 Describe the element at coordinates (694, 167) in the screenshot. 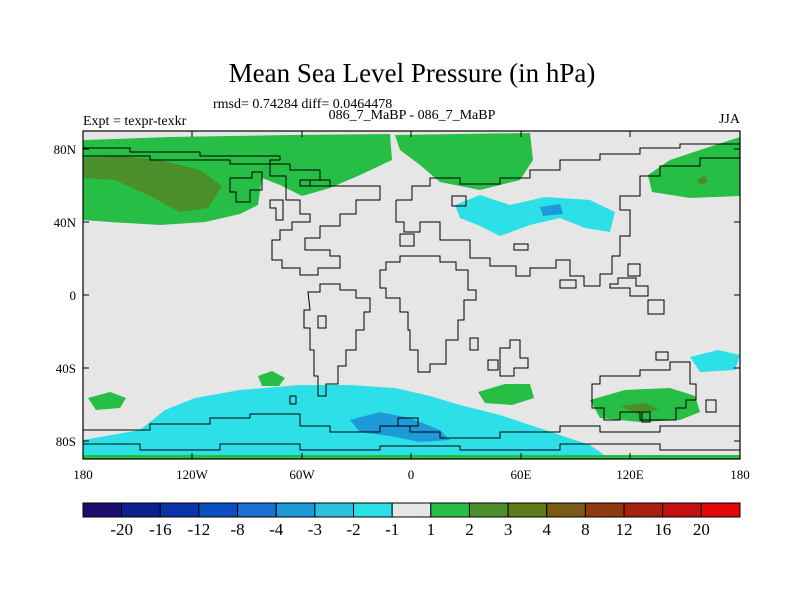

I see `anomaly-region-ne-pacific` at that location.